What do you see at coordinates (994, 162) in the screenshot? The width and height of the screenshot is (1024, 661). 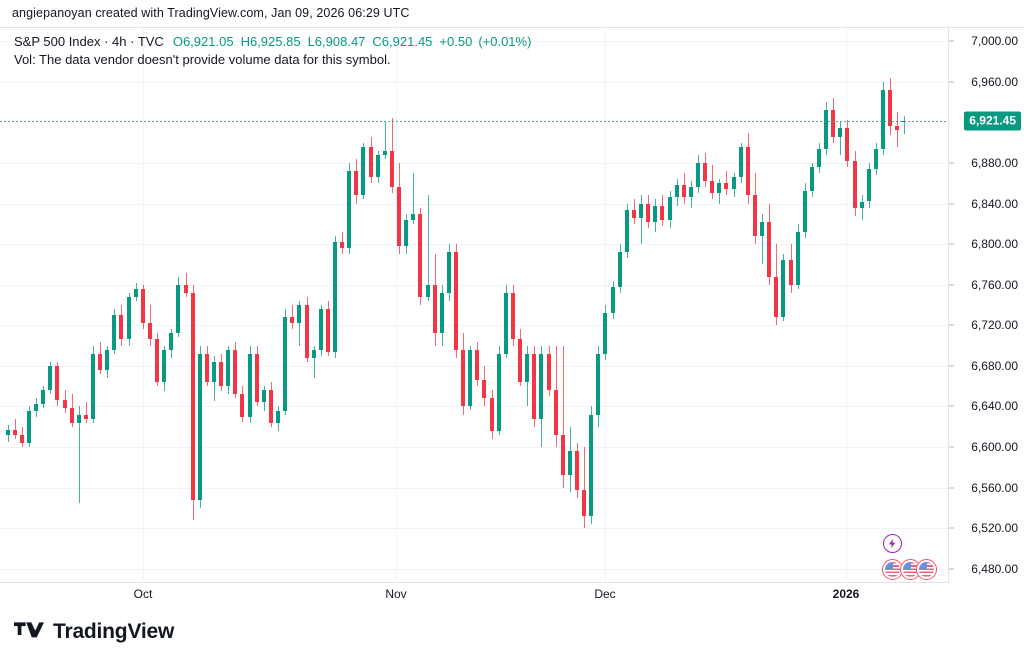 I see `price-axis-label: 6,880.00` at bounding box center [994, 162].